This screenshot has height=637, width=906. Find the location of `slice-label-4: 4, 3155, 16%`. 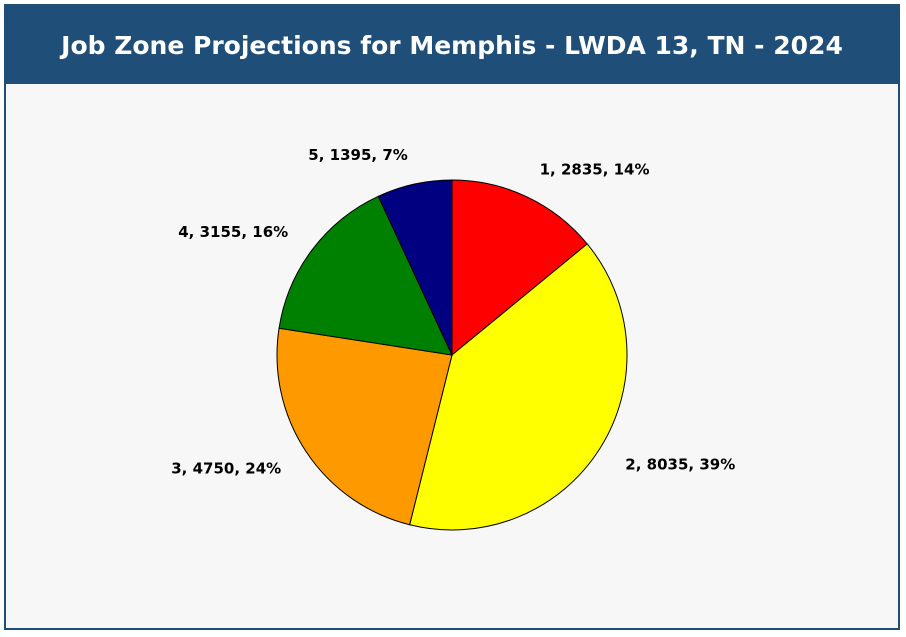

slice-label-4: 4, 3155, 16% is located at coordinates (233, 232).